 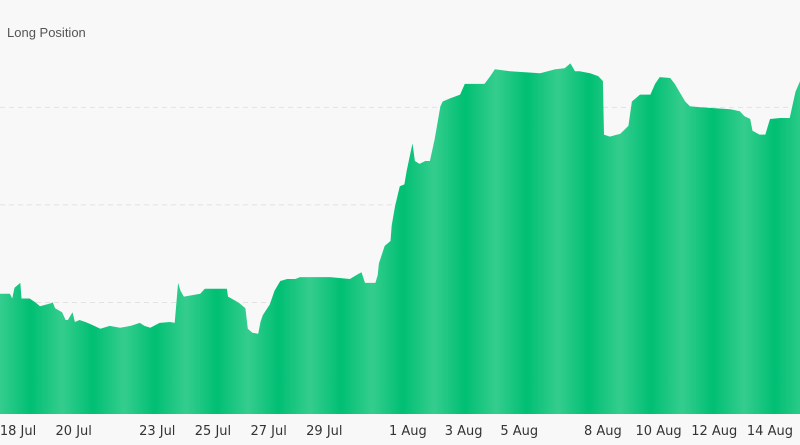 What do you see at coordinates (770, 431) in the screenshot?
I see `x-tick-label: 14 Aug` at bounding box center [770, 431].